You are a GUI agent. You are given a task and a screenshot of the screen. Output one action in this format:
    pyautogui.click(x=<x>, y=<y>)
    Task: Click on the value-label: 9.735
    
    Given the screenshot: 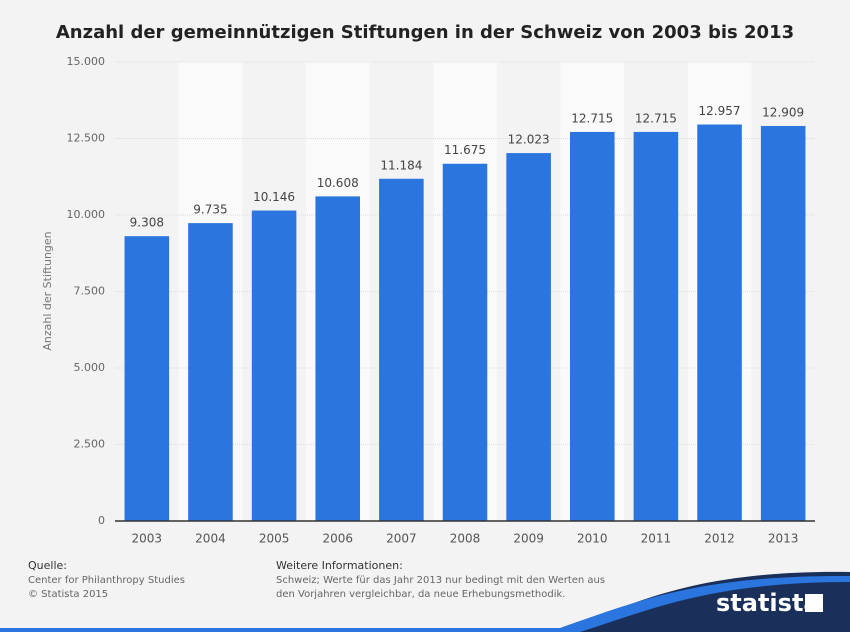 What is the action you would take?
    pyautogui.click(x=210, y=210)
    